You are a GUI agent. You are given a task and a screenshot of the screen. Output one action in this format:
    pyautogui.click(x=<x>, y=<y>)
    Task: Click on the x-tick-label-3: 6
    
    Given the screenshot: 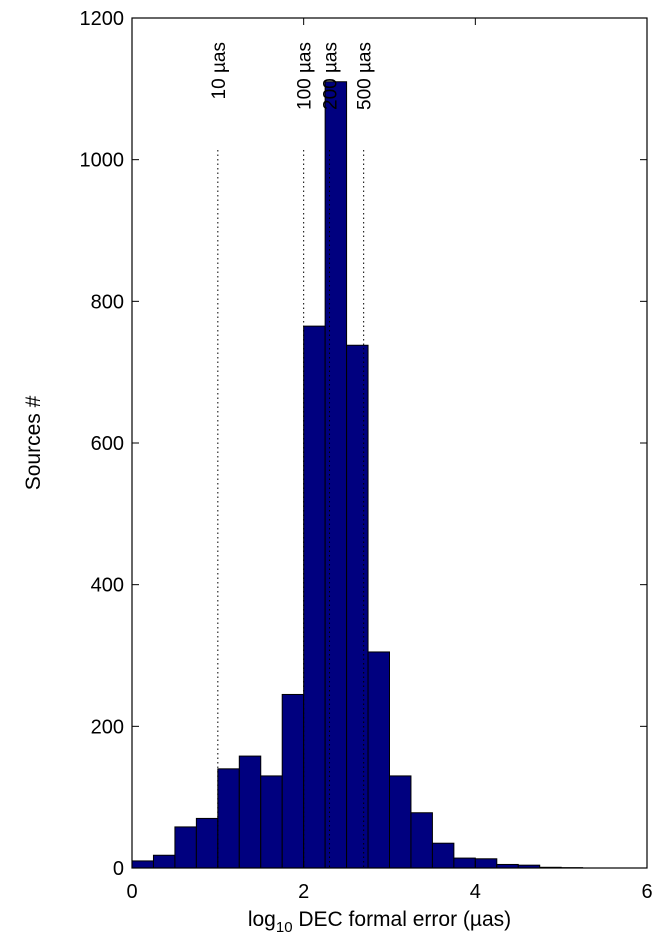 What is the action you would take?
    pyautogui.click(x=646, y=892)
    